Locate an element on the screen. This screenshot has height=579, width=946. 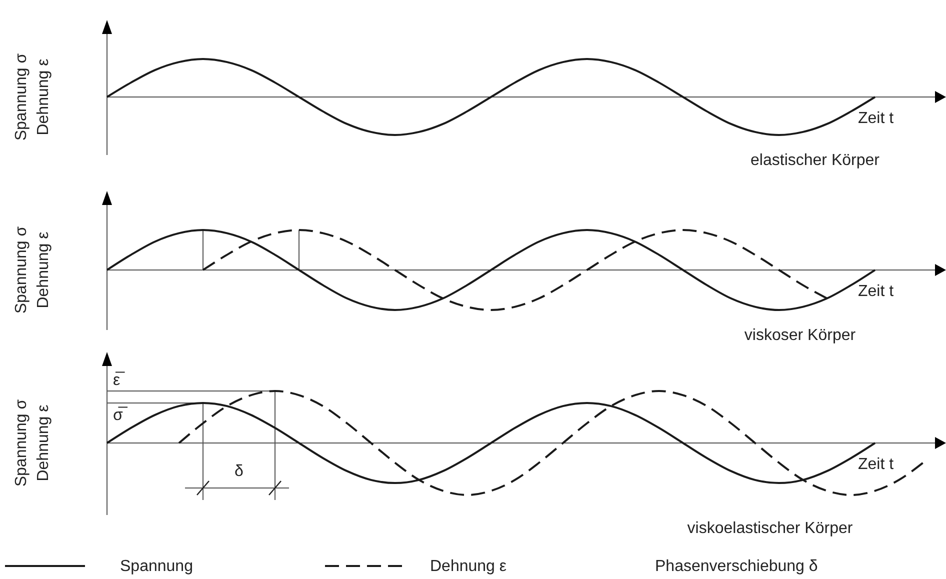
text: Phasenverschiebung δ is located at coordinates (736, 566).